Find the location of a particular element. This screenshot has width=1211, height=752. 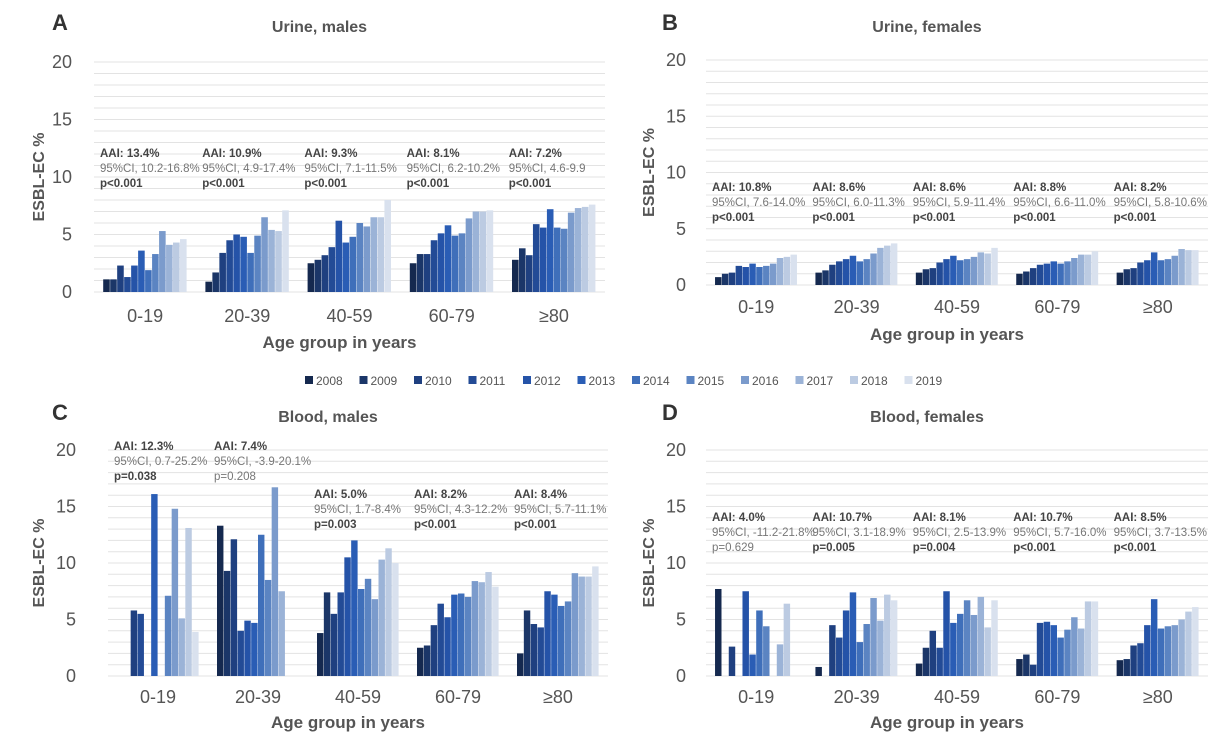

aai-ci: 95%CI, 4.6-9.9 is located at coordinates (547, 169).